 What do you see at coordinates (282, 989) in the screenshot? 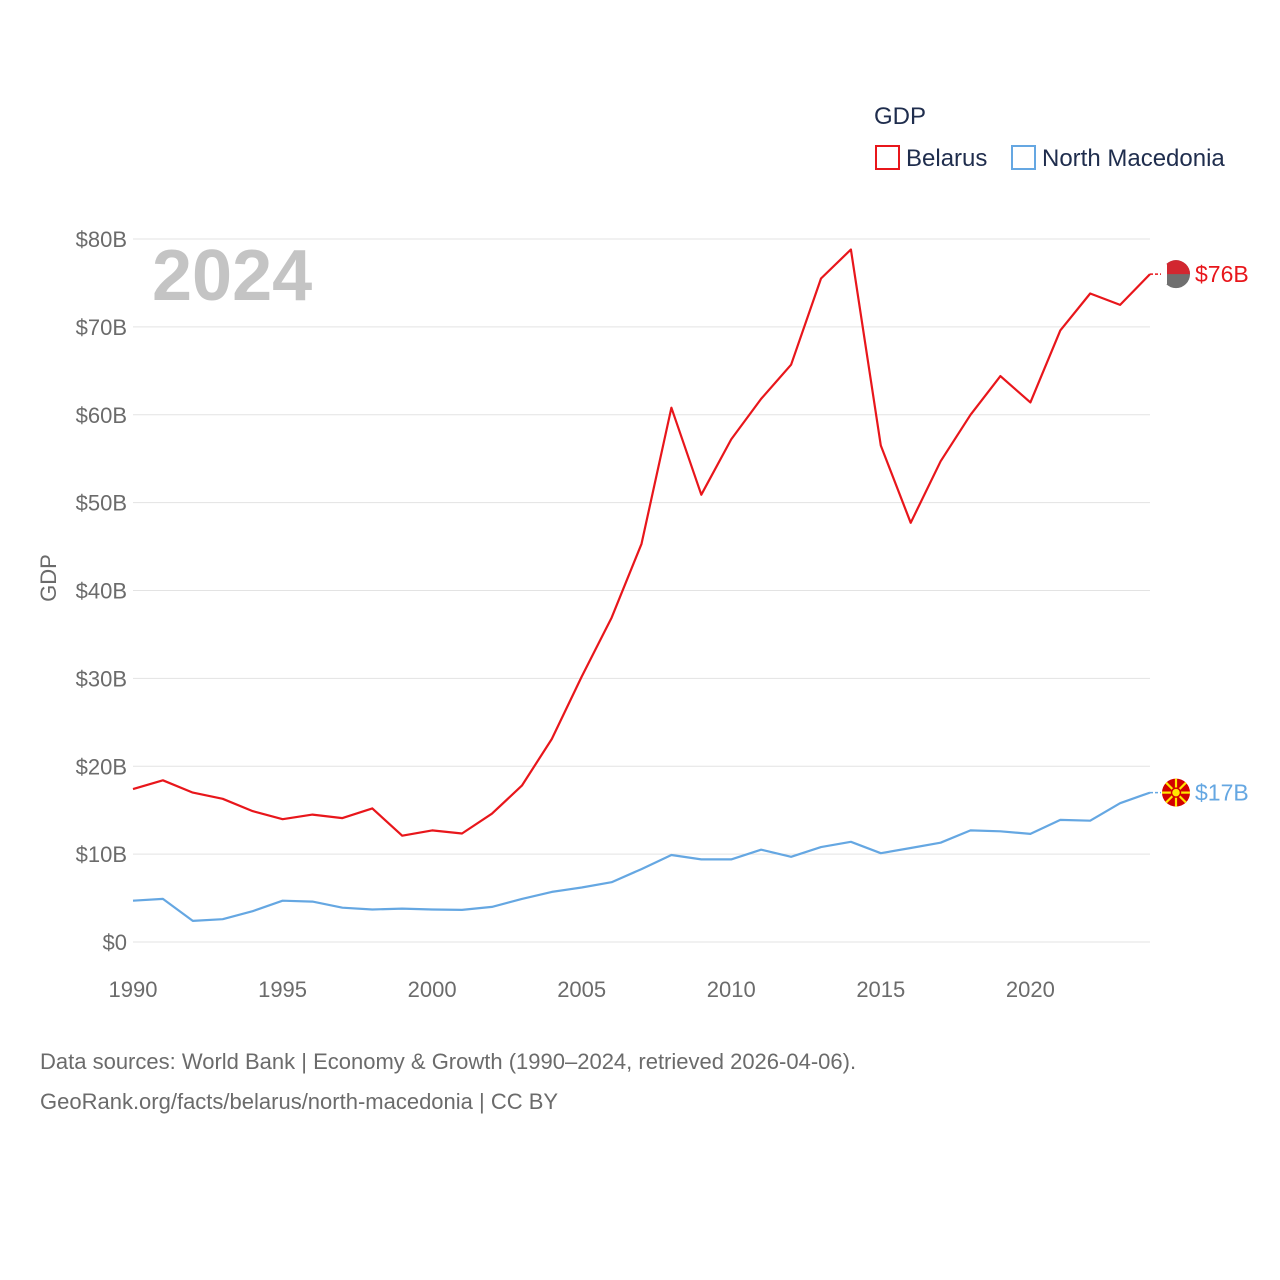
I see `x-tick-label-1995: 1995` at bounding box center [282, 989].